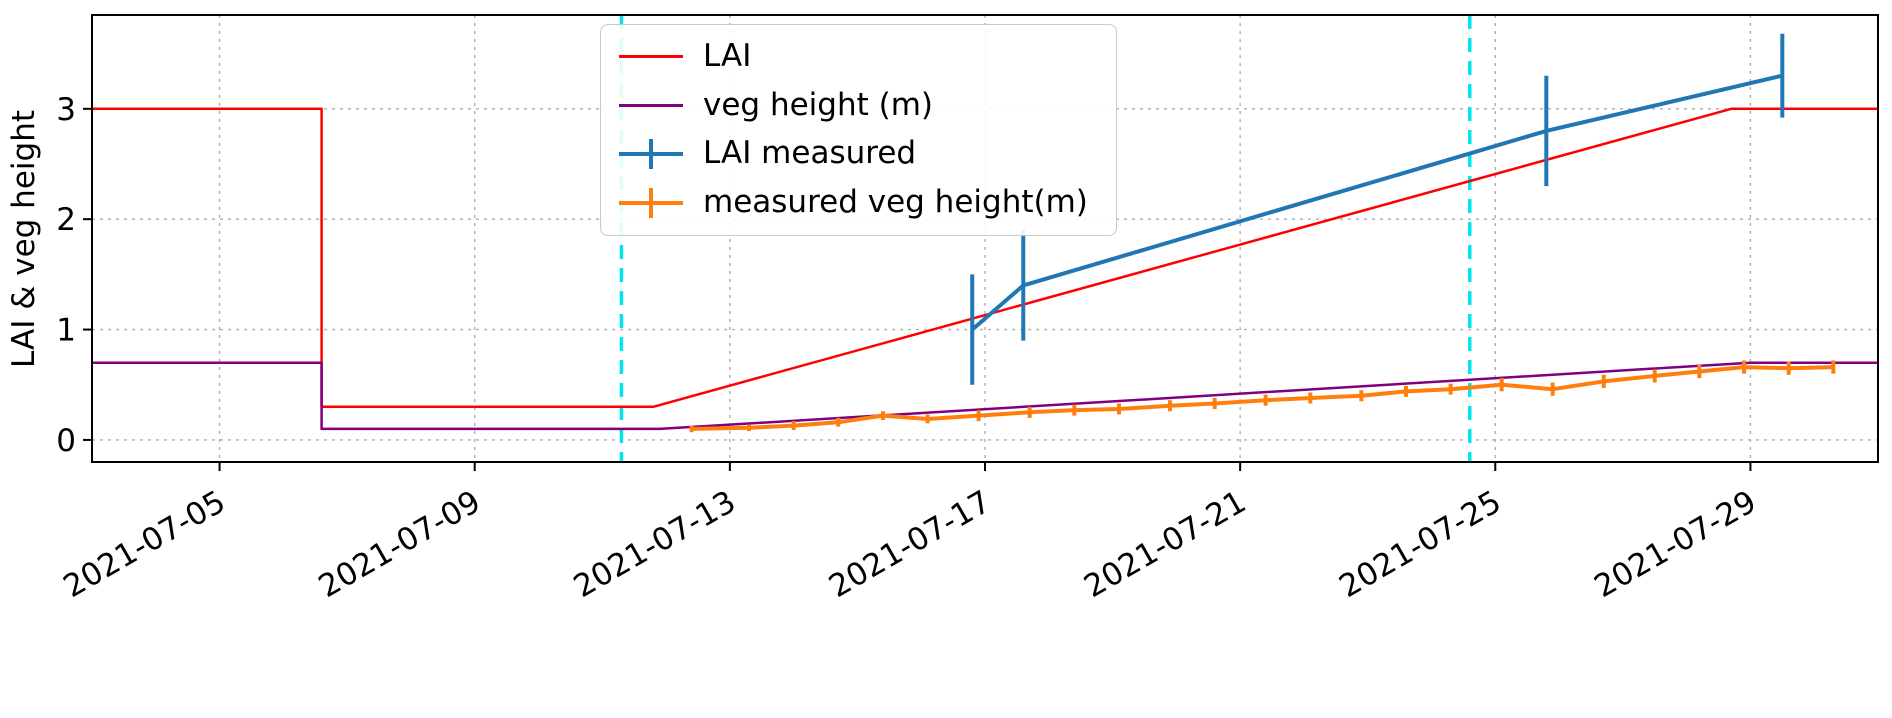 This screenshot has width=1892, height=718. I want to click on x-tick-label: 2021-07-13, so click(655, 544).